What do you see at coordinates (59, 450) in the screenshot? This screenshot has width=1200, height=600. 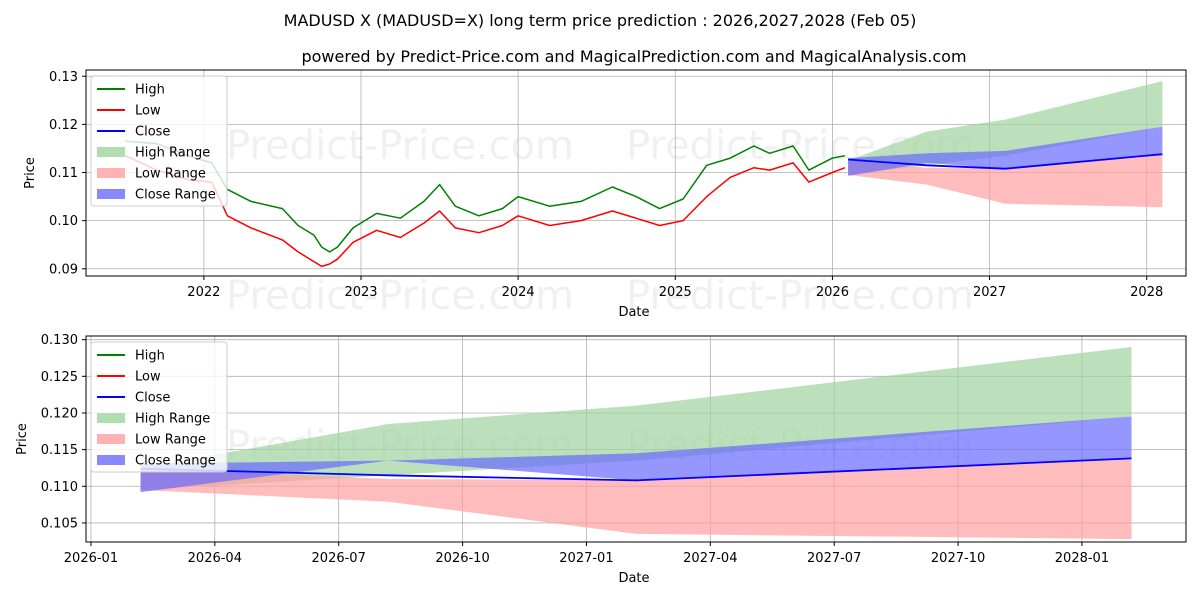 I see `bottom-y-tick-label: 0.115` at bounding box center [59, 450].